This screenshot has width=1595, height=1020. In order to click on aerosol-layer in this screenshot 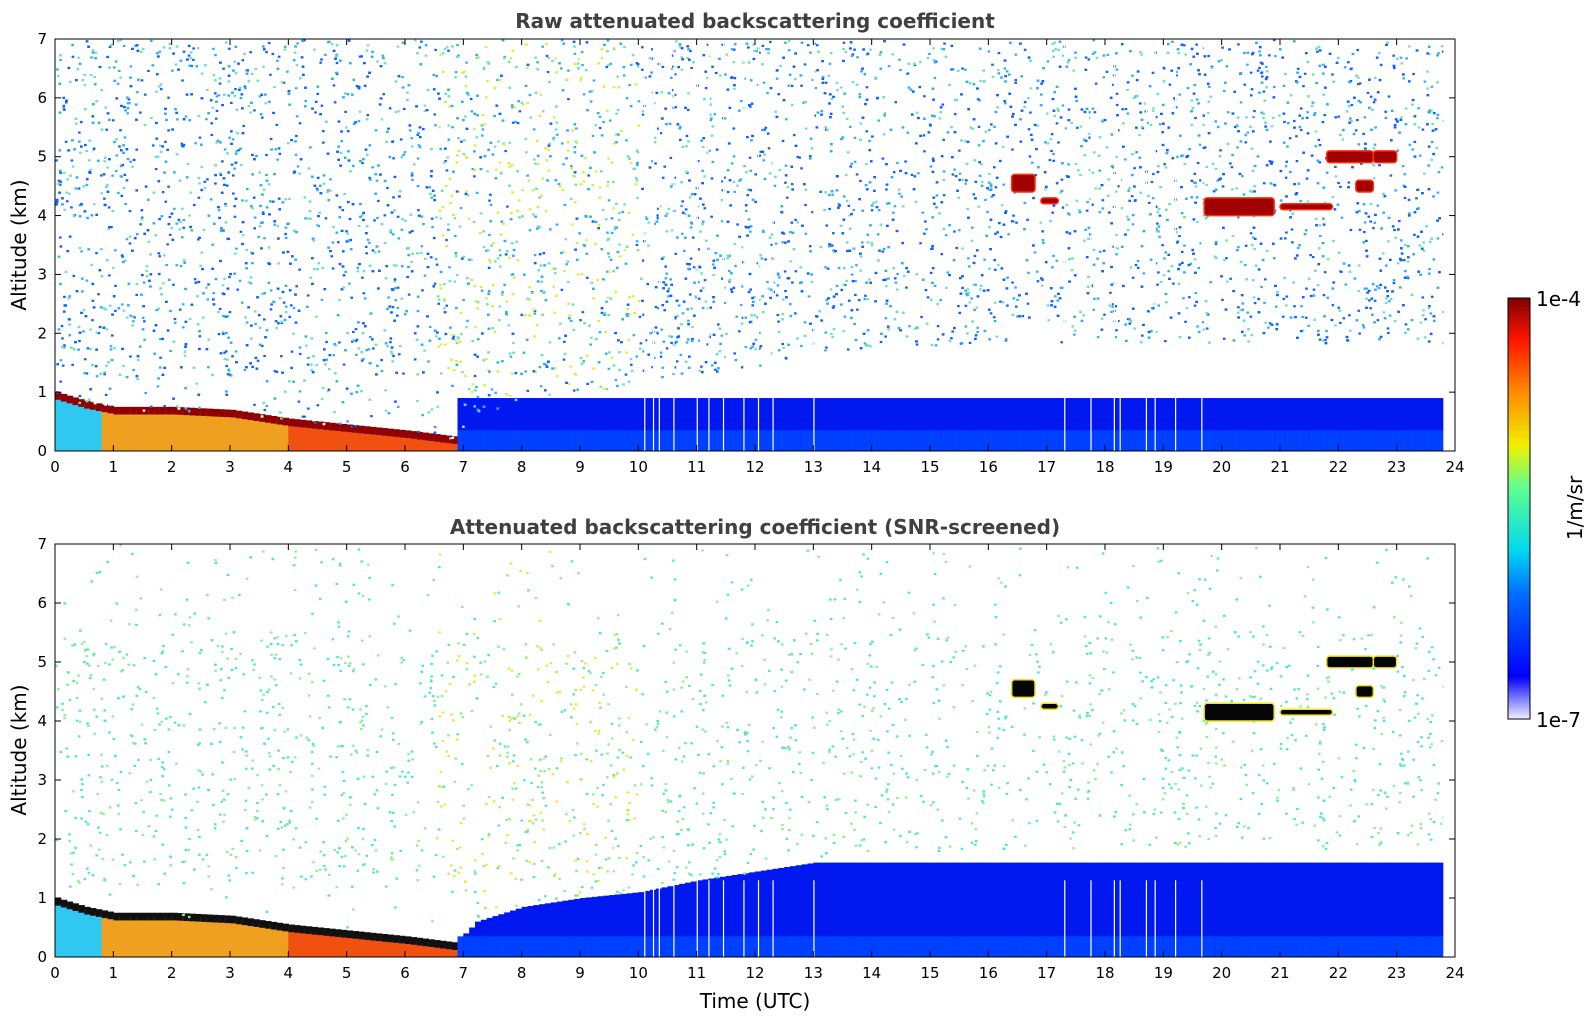, I will do `click(425, 443)`.